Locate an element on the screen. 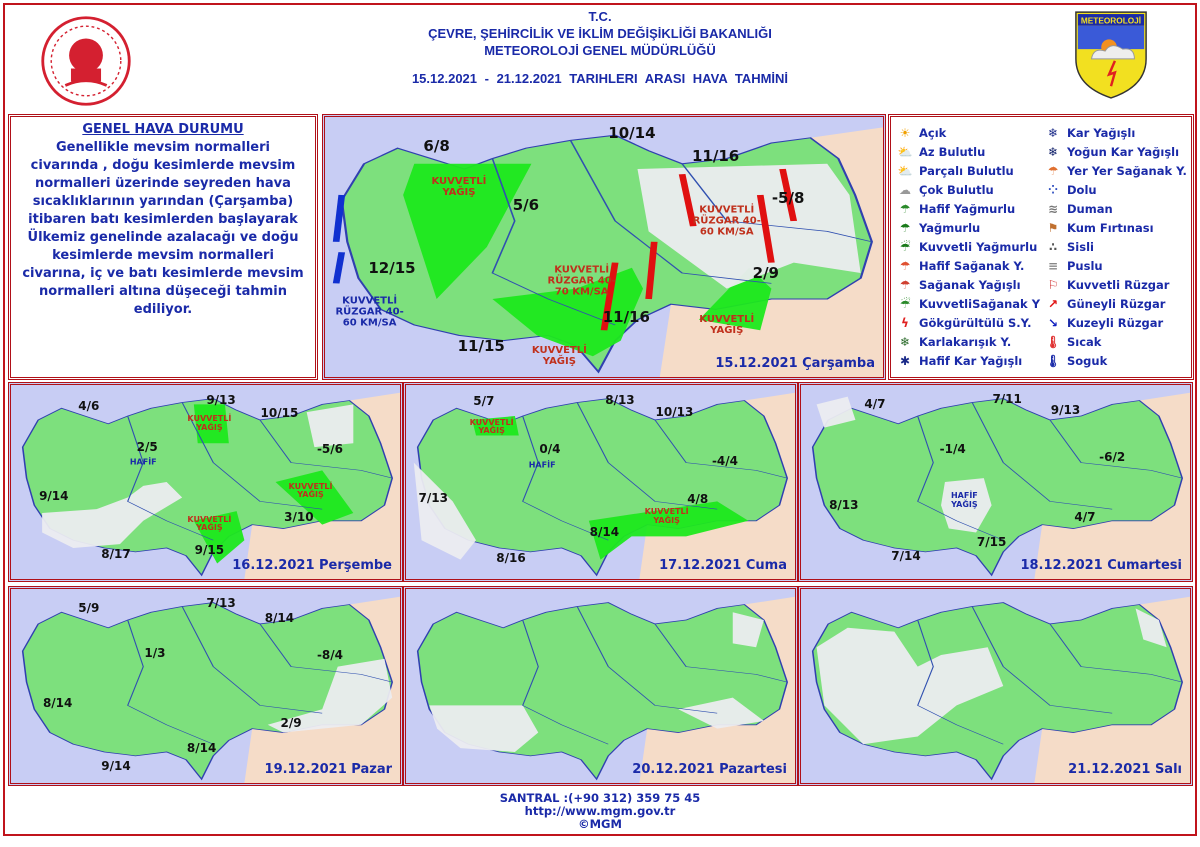 This screenshot has width=1200, height=847. footer-url: http://www.mgm.gov.tr is located at coordinates (600, 811).